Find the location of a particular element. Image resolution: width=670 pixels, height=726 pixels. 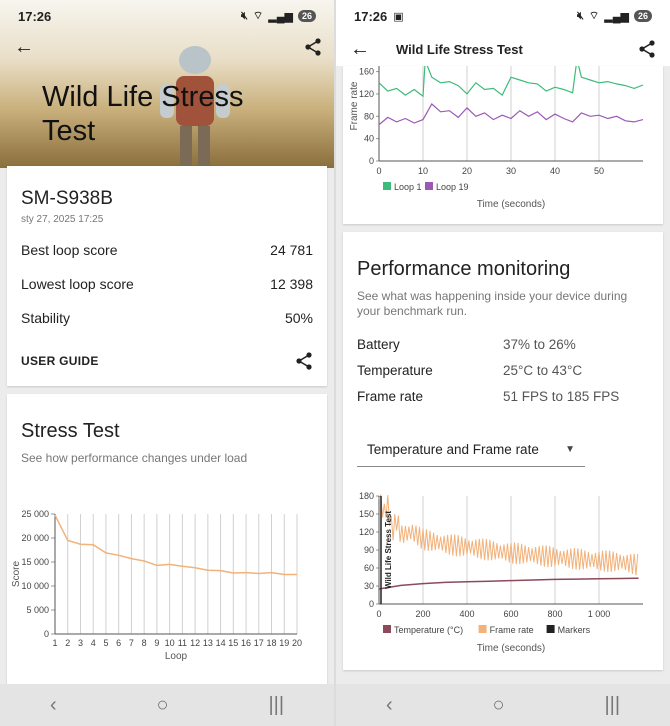

score-label: Lowest loop score is located at coordinates (77, 284).